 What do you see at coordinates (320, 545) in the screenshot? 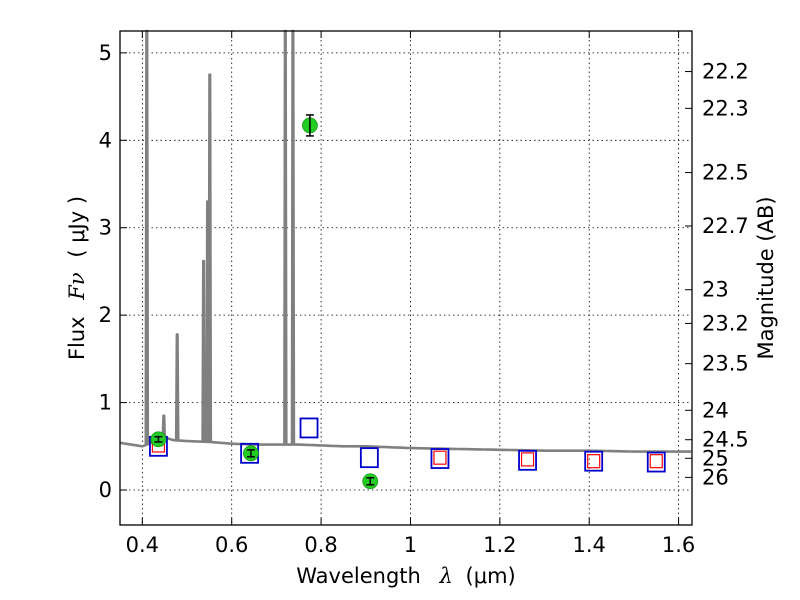
I see `x-tick-label: 0.8` at bounding box center [320, 545].